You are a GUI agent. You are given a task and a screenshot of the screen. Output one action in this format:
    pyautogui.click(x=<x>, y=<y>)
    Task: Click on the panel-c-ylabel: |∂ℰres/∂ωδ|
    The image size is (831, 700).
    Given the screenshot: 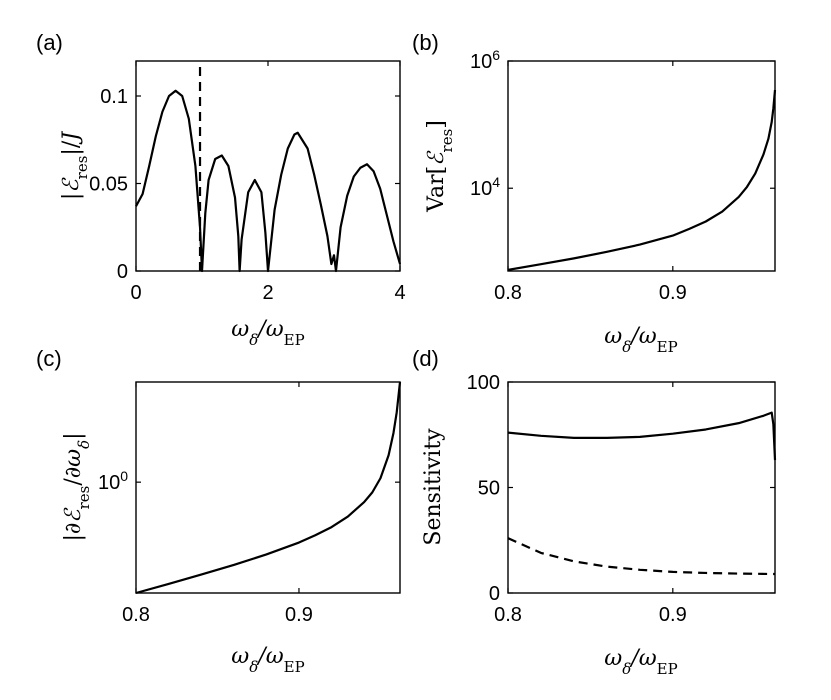 What is the action you would take?
    pyautogui.click(x=77, y=486)
    